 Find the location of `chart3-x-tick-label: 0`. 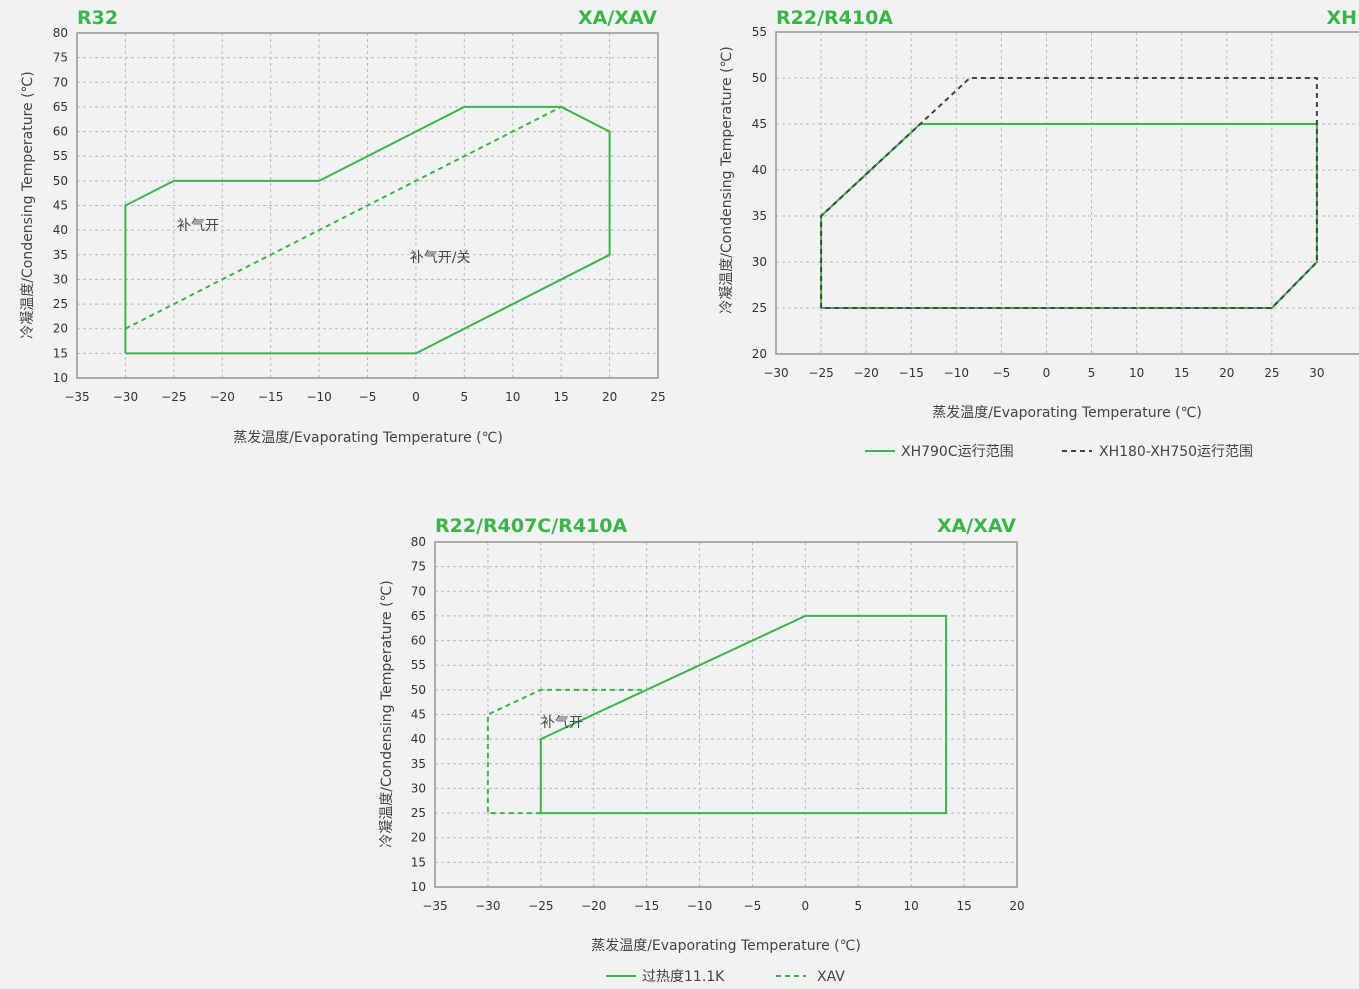

chart3-x-tick-label: 0 is located at coordinates (806, 906).